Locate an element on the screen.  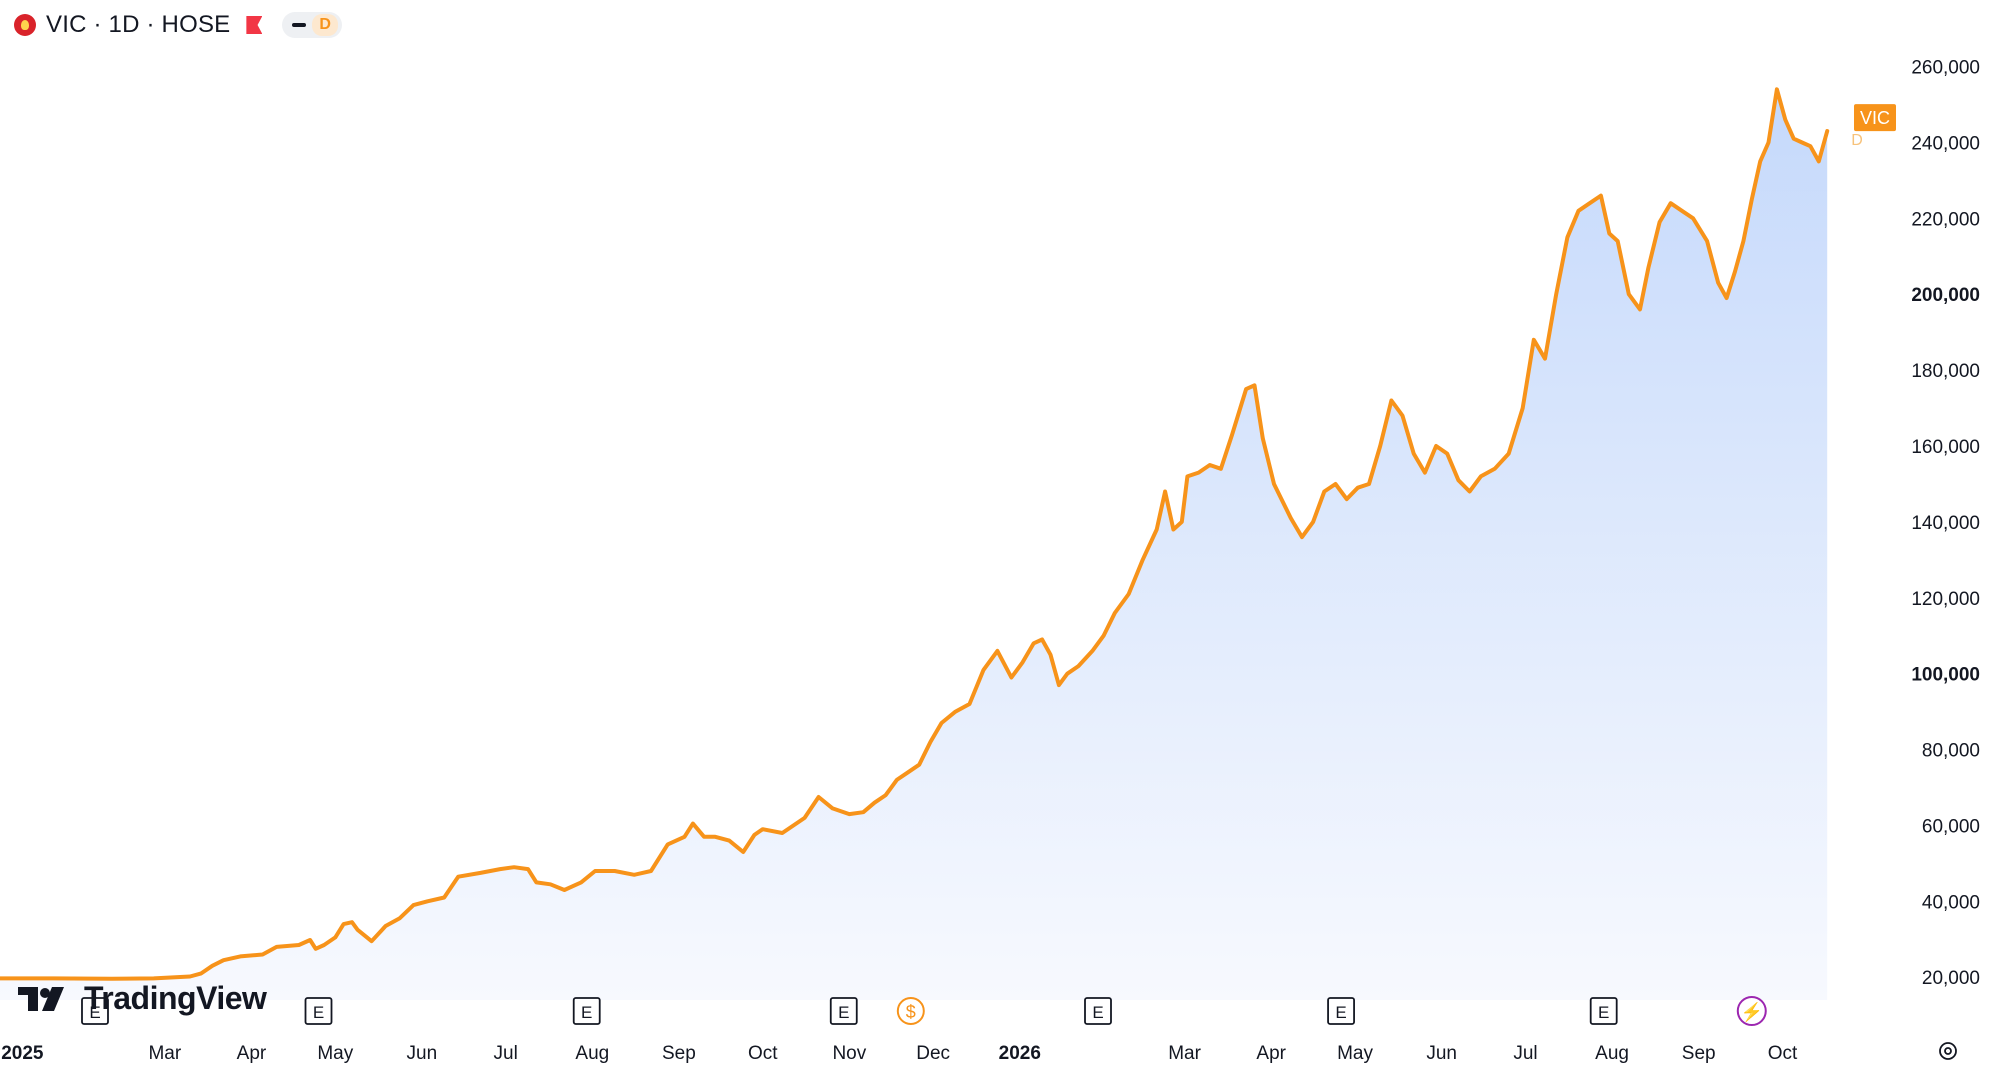
tradingview-mark-icon is located at coordinates (41, 998).